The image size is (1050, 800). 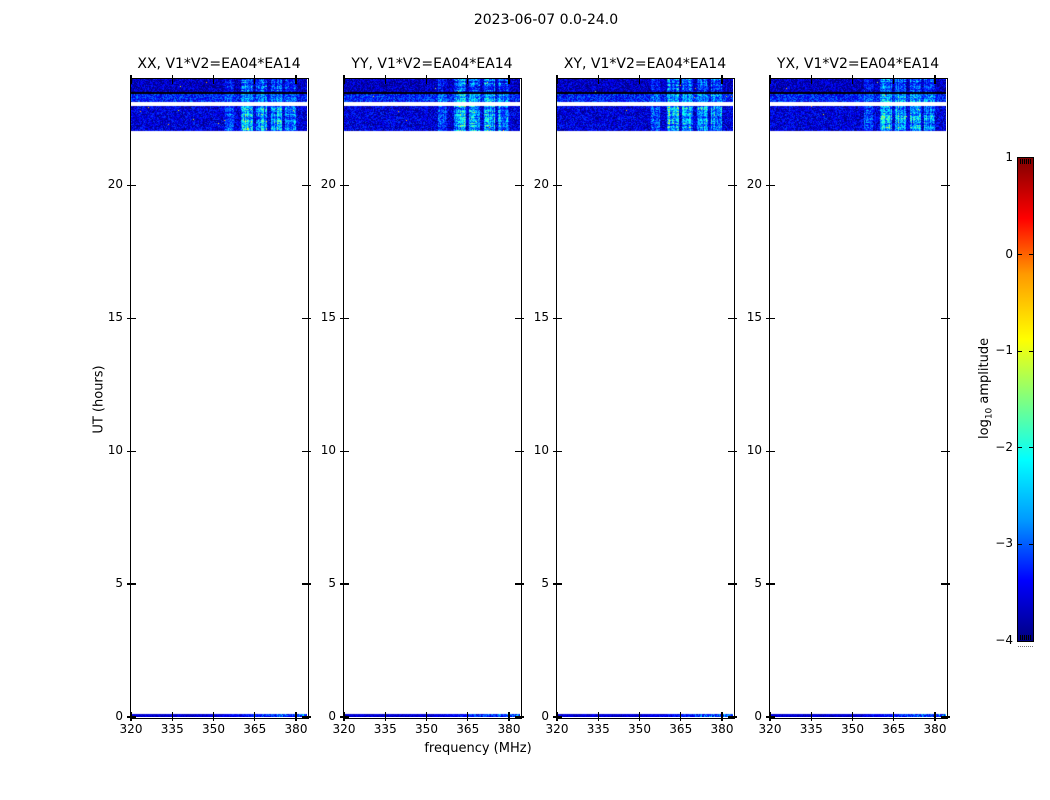 I want to click on colorbar-tick-label: −2, so click(x=1004, y=446).